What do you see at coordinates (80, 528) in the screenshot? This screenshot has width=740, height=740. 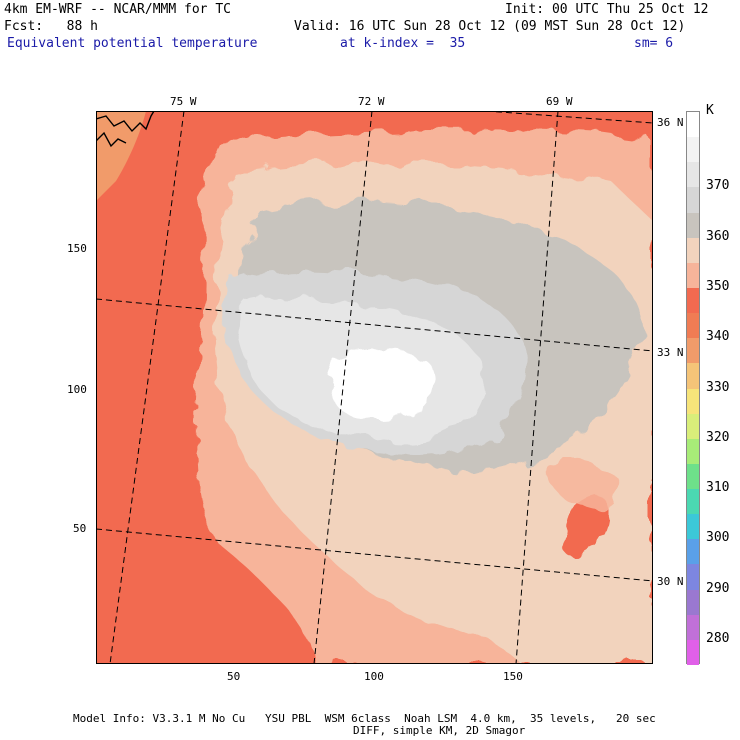 I see `y-tick-50: 50` at bounding box center [80, 528].